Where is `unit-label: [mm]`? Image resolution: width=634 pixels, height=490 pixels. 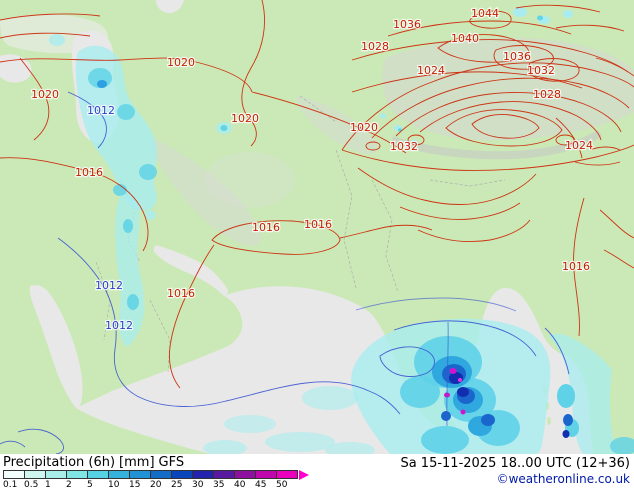 unit-label: [mm] is located at coordinates (137, 462).